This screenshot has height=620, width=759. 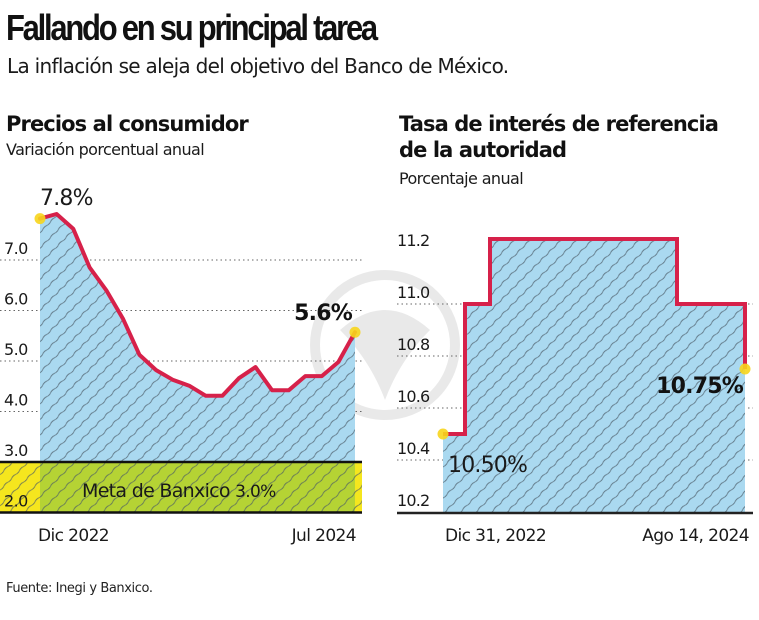 I want to click on y-tick-label: 3.0, so click(x=16, y=450).